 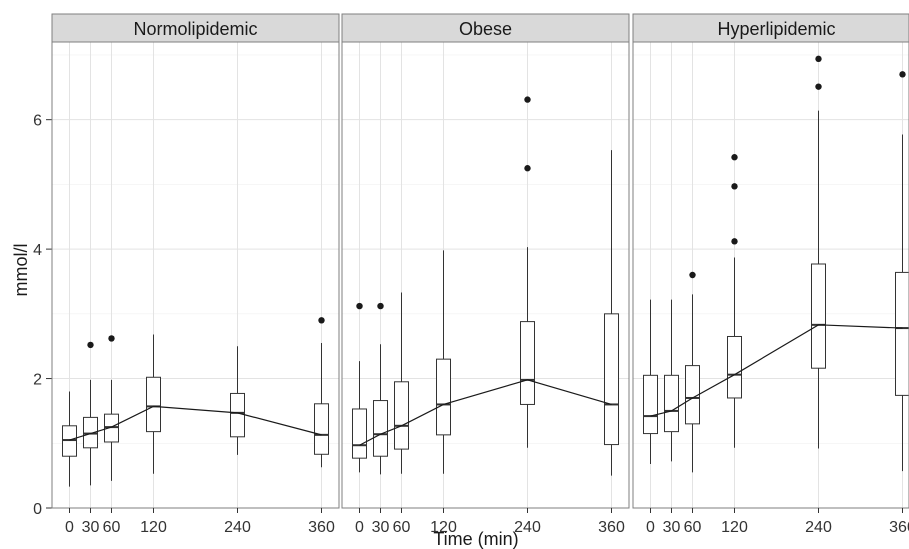 I want to click on y-axis-label: mmol/l, so click(x=21, y=270).